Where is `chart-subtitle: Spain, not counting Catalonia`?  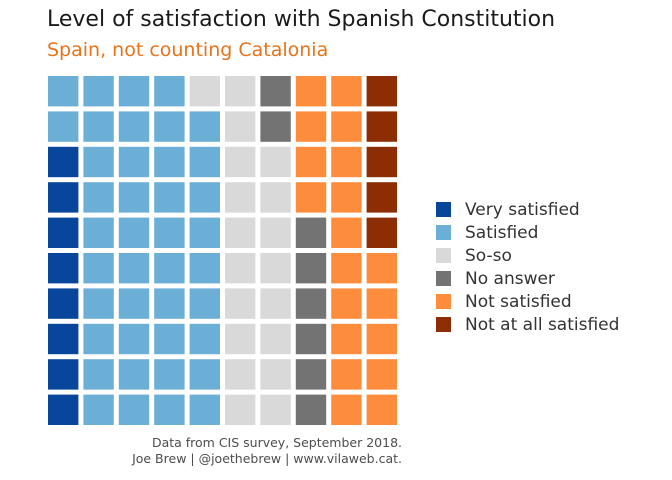
chart-subtitle: Spain, not counting Catalonia is located at coordinates (188, 50).